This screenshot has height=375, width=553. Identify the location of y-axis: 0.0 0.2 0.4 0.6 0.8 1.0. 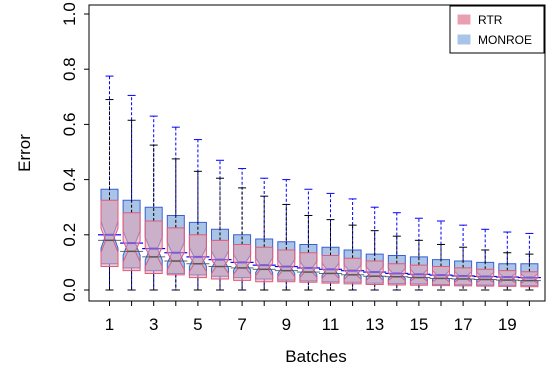
(74, 152).